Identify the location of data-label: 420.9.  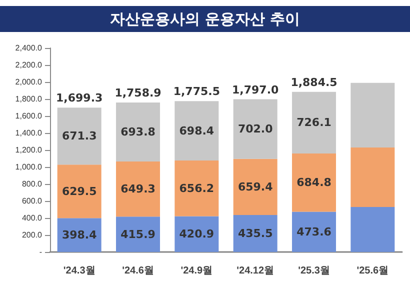
(196, 234).